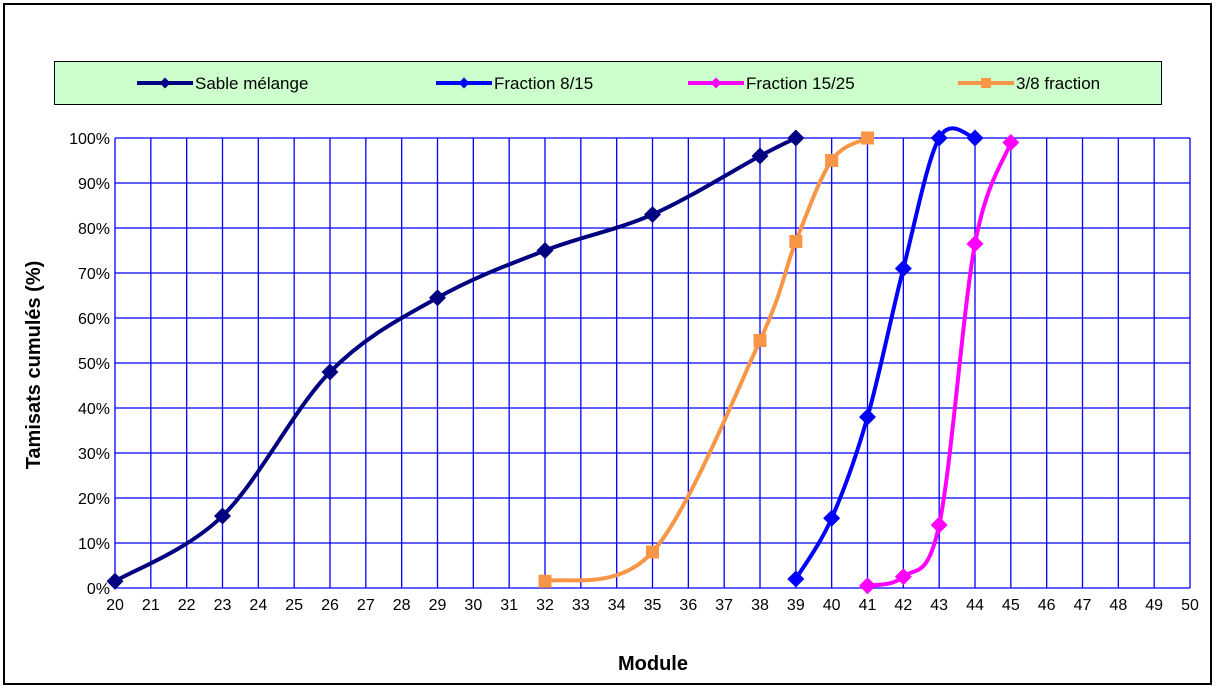 This screenshot has height=690, width=1217. Describe the element at coordinates (1118, 605) in the screenshot. I see `x-tick-label: 48` at that location.